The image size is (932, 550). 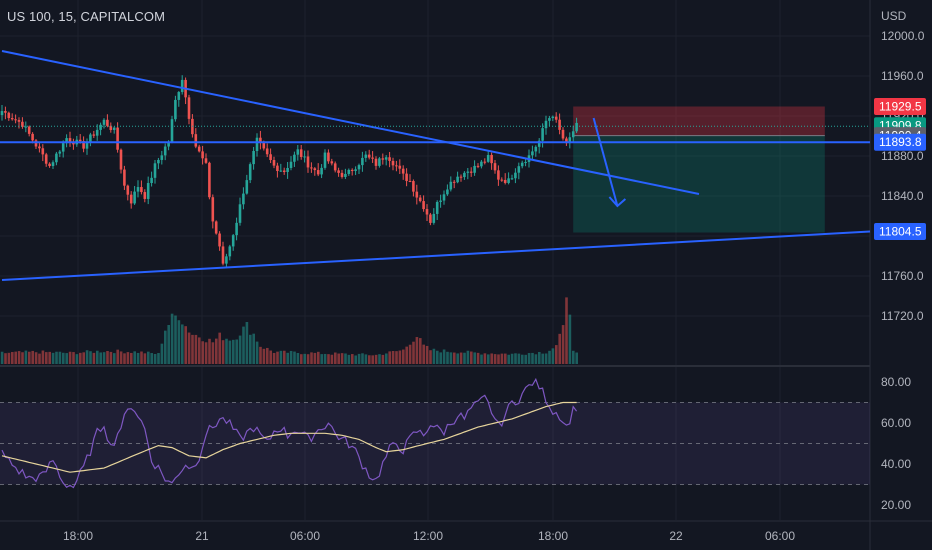 I want to click on rsi-ma-line, so click(x=289, y=437).